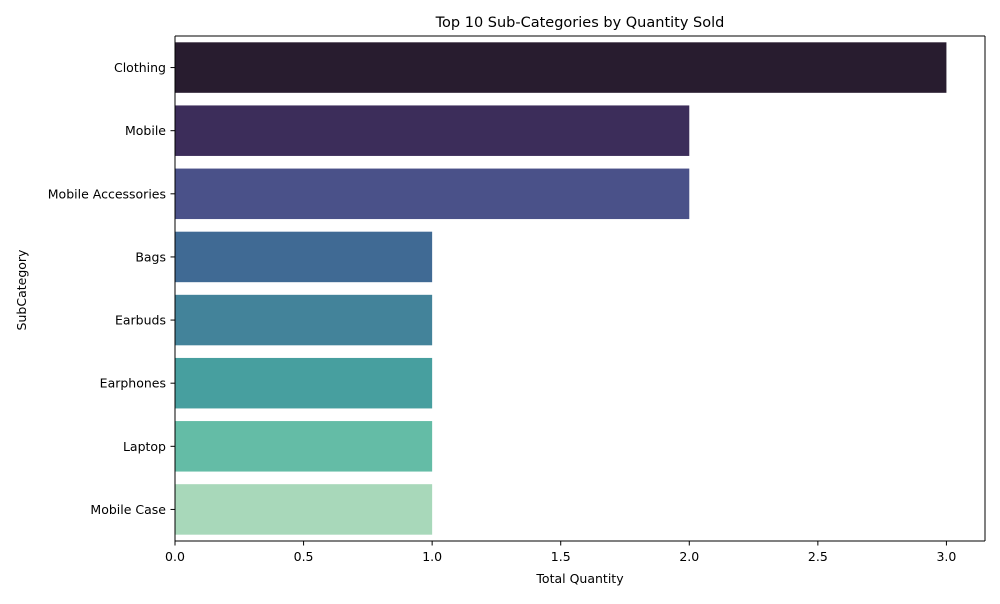 The image size is (1000, 604). What do you see at coordinates (561, 67) in the screenshot?
I see `bar-clothing` at bounding box center [561, 67].